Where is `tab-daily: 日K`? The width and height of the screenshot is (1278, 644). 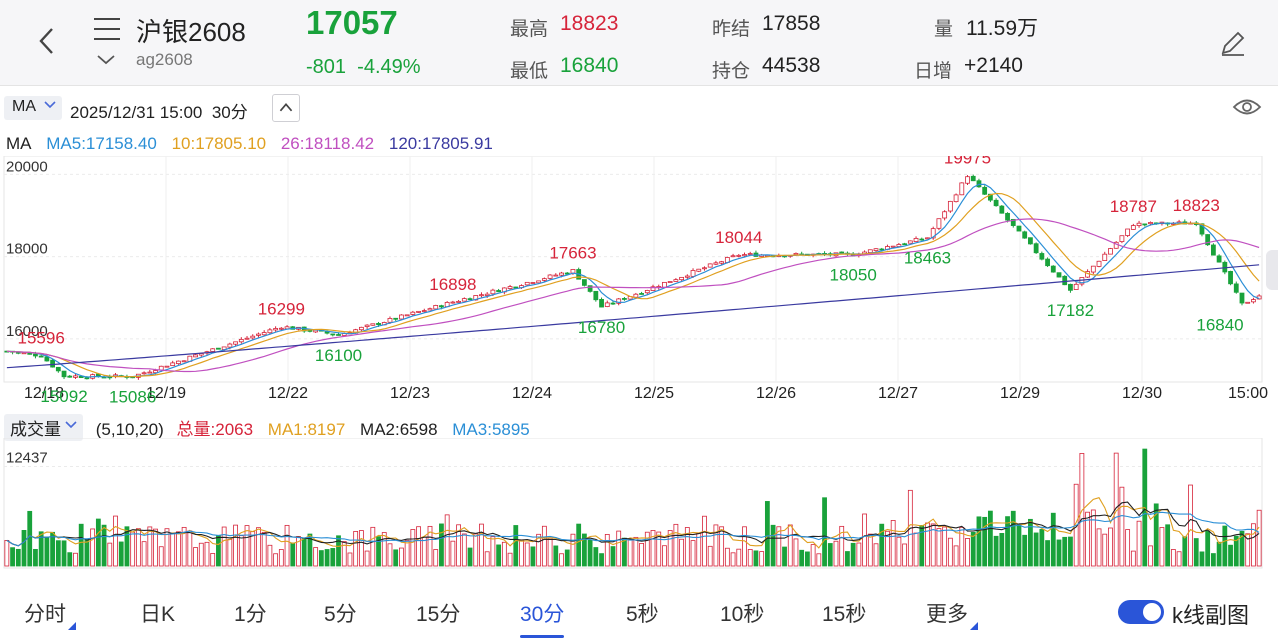 tab-daily: 日K is located at coordinates (157, 613).